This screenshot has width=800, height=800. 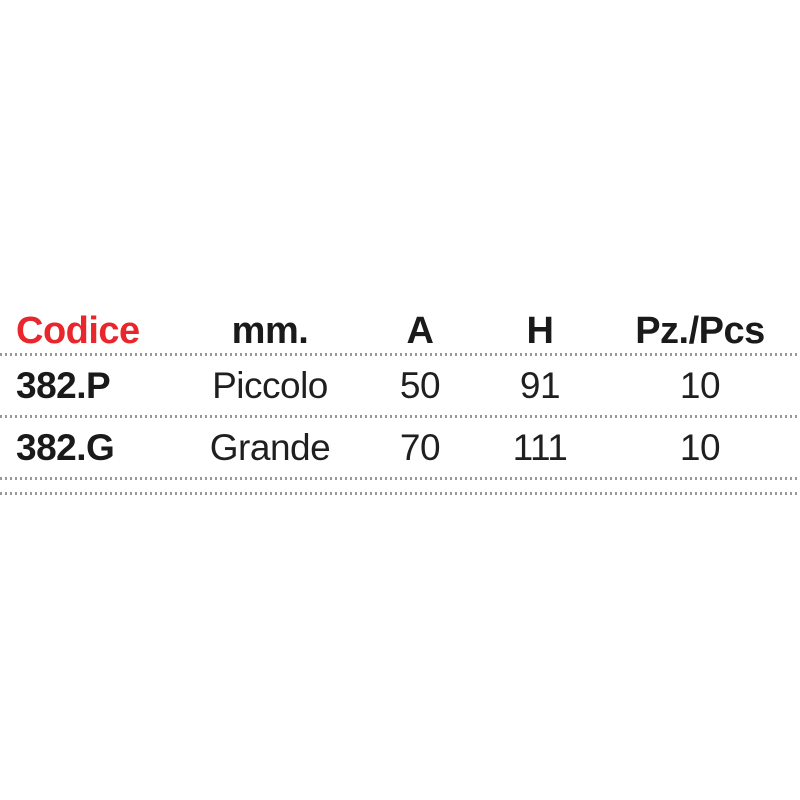 What do you see at coordinates (700, 331) in the screenshot?
I see `column-header-pz-pcs: Pz./Pcs` at bounding box center [700, 331].